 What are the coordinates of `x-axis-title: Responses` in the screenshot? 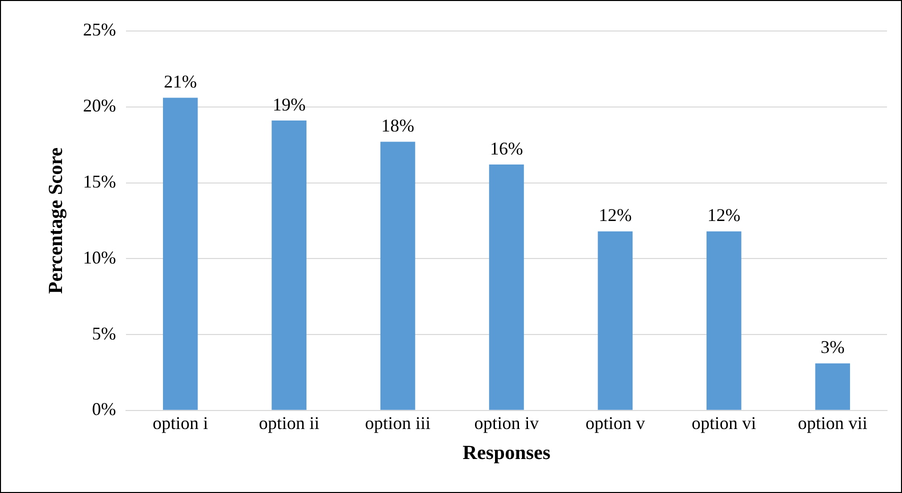 It's located at (506, 453).